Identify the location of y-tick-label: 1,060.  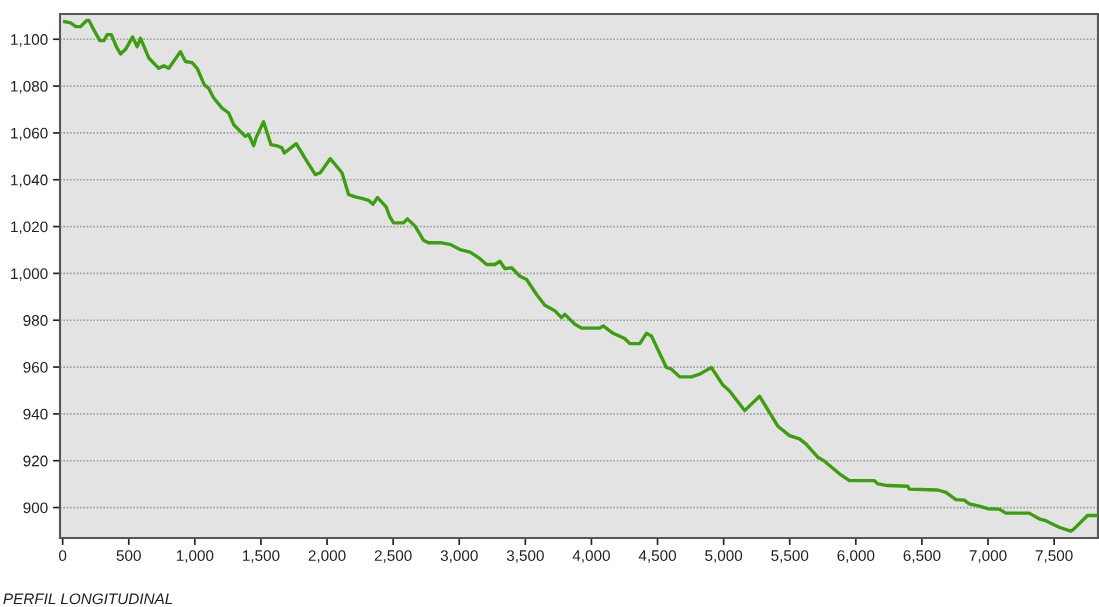
(29, 134).